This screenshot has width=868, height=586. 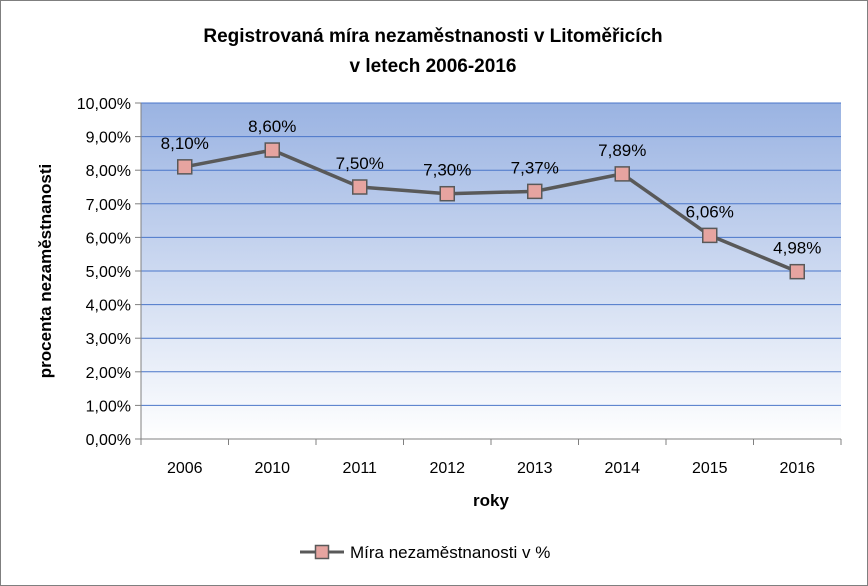 What do you see at coordinates (108, 205) in the screenshot?
I see `y-tick-label: 7,00%` at bounding box center [108, 205].